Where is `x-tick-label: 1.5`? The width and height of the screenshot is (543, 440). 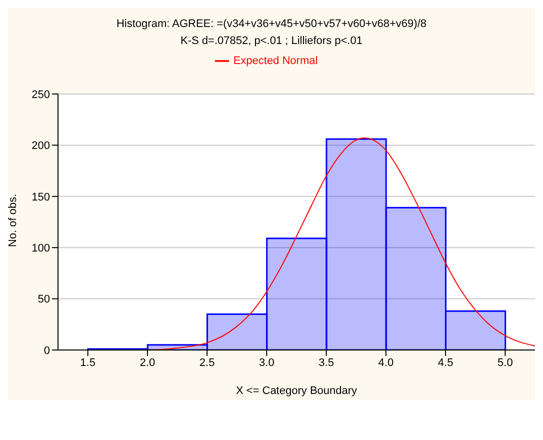 x-tick-label: 1.5 is located at coordinates (88, 362).